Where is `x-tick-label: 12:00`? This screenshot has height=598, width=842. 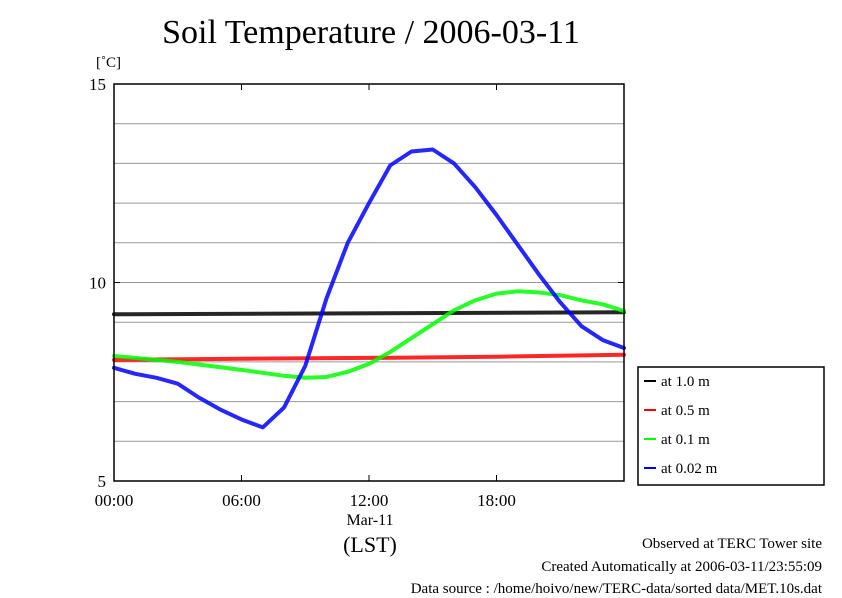 x-tick-label: 12:00 is located at coordinates (369, 500).